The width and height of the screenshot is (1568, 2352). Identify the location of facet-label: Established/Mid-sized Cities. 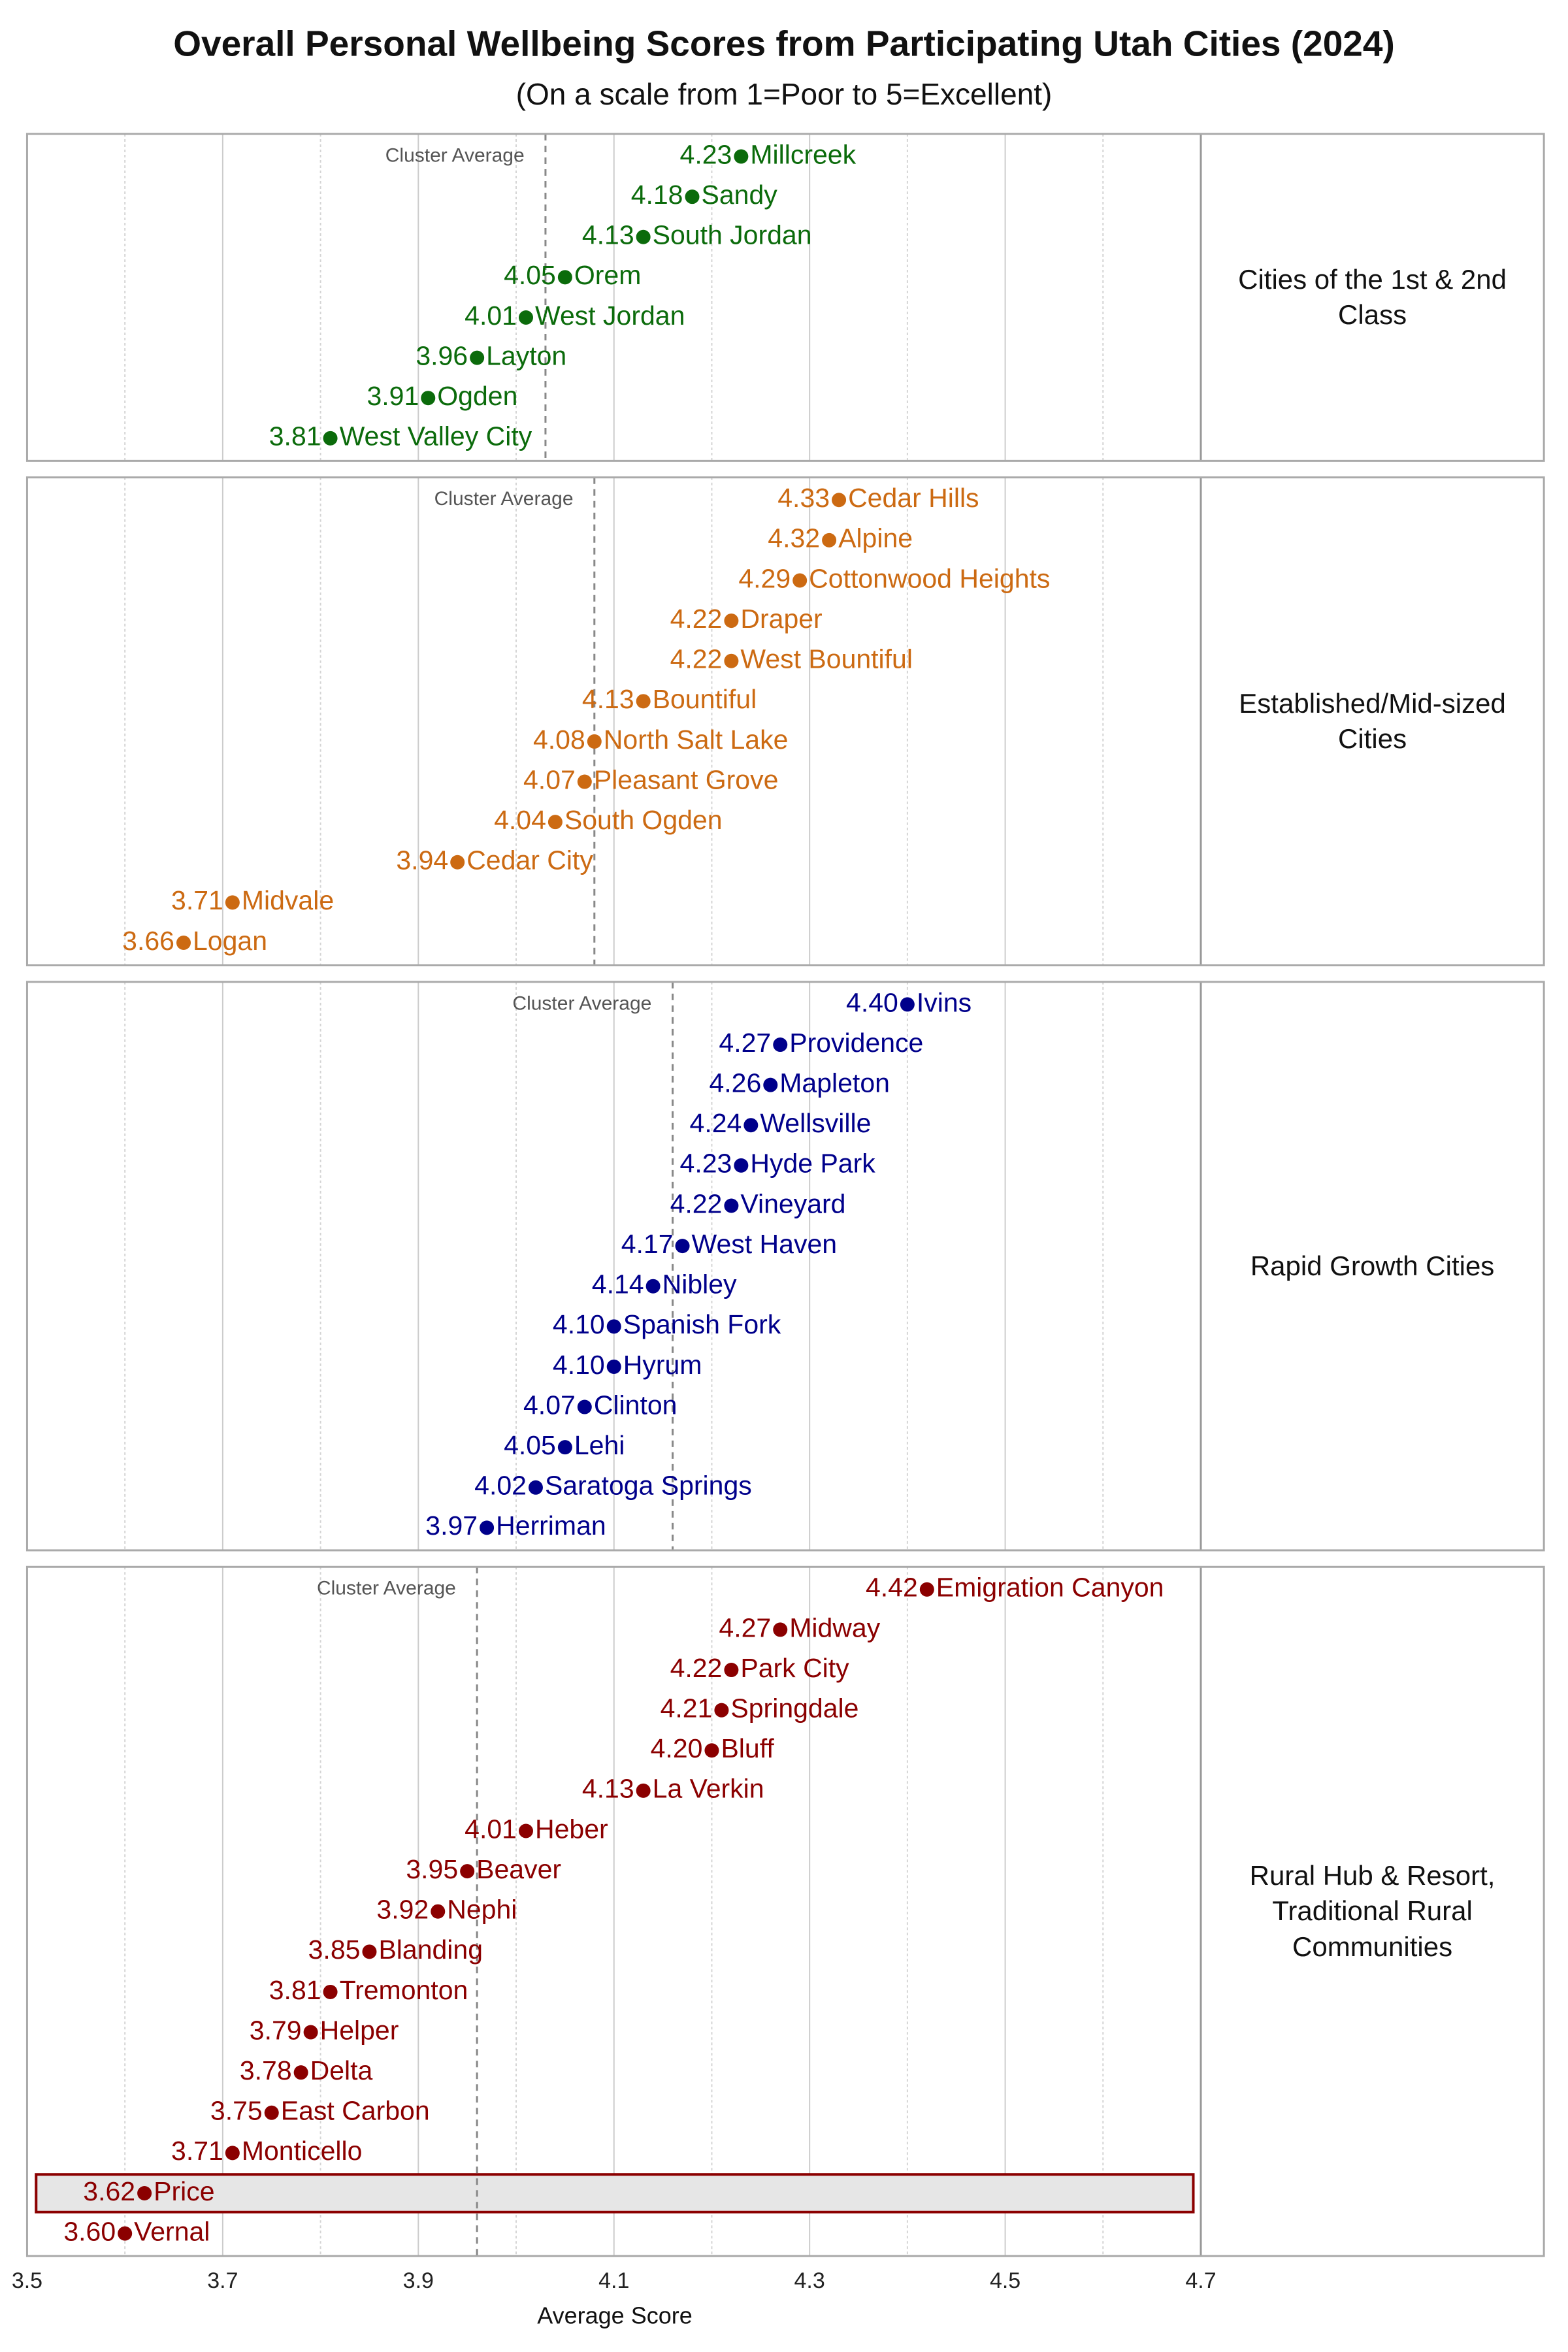
(1372, 721).